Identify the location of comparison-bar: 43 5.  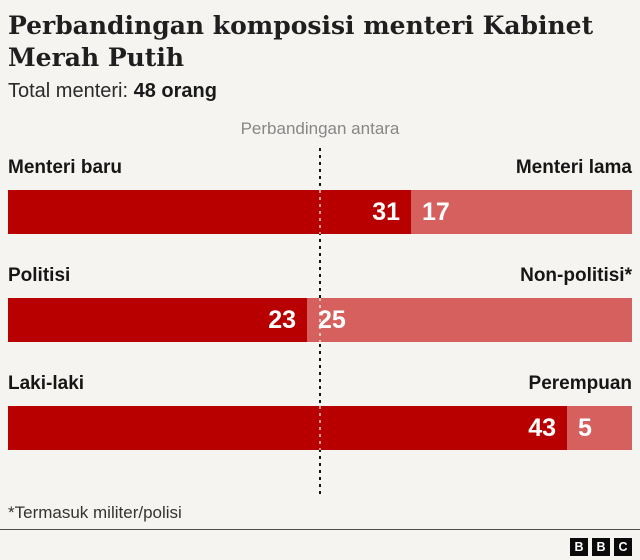
(320, 428).